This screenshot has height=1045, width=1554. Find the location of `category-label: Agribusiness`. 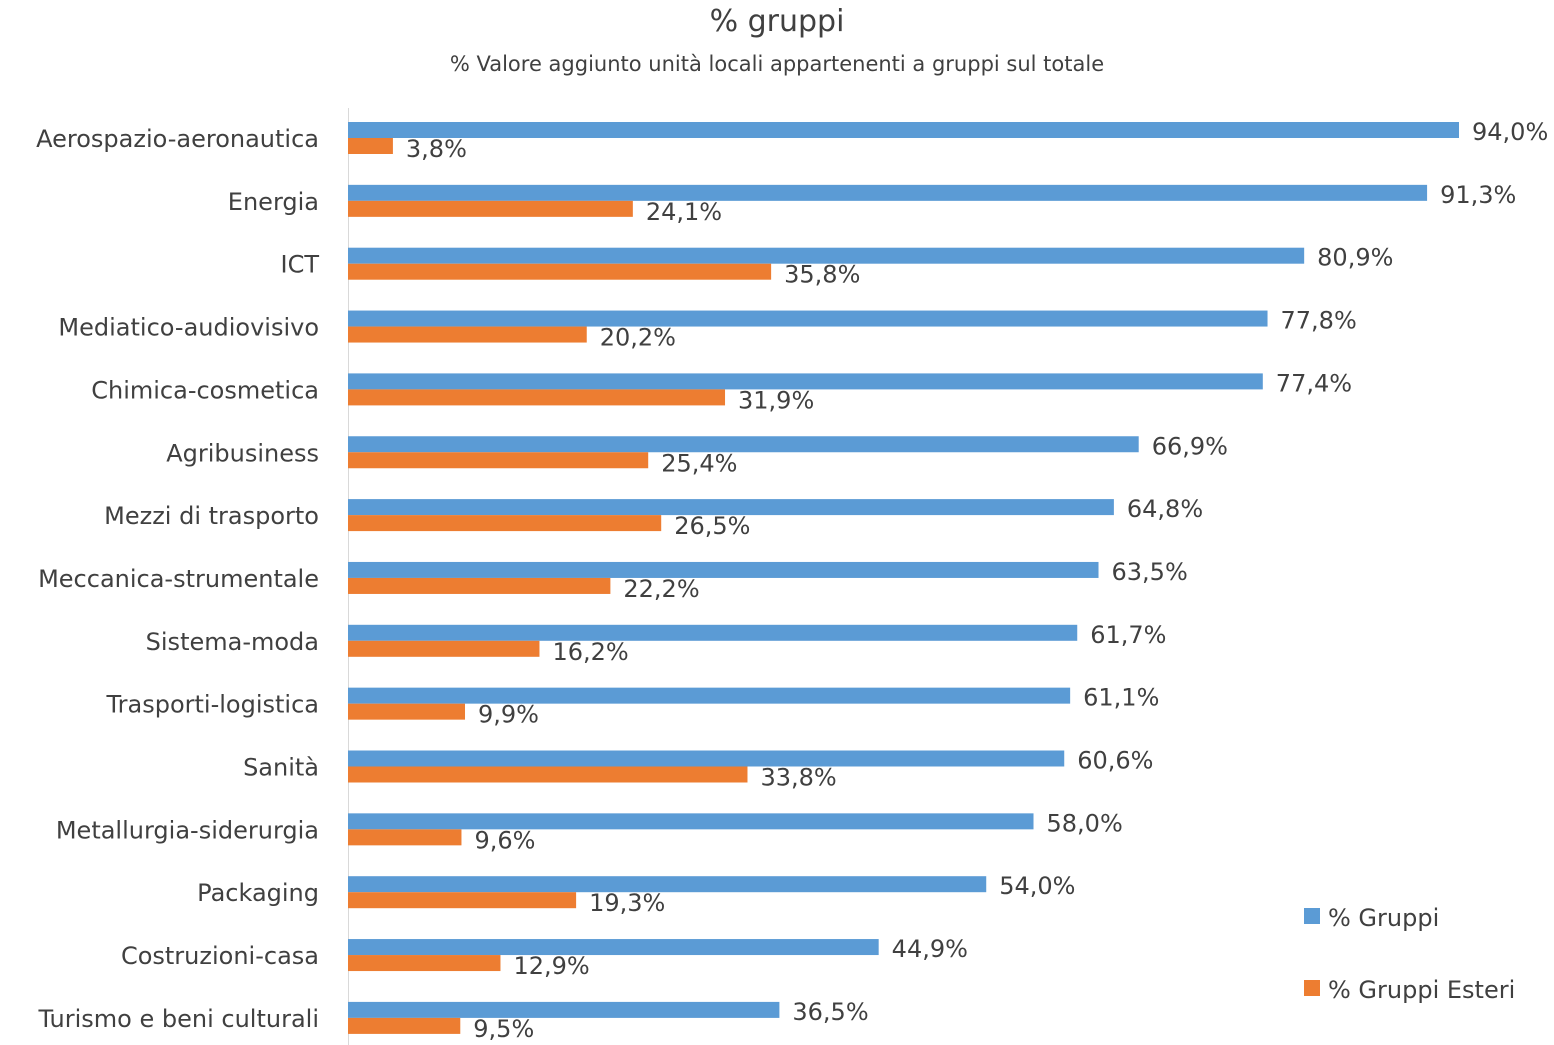

category-label: Agribusiness is located at coordinates (242, 453).